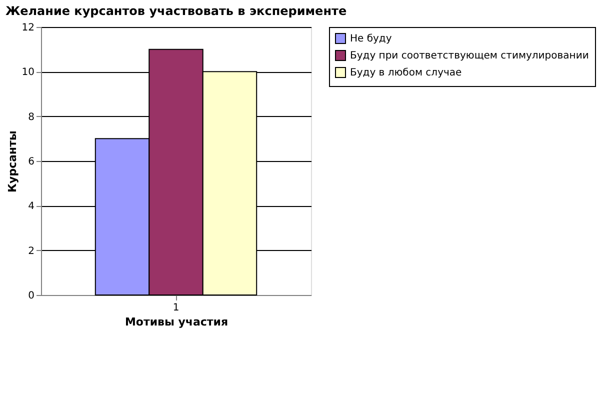 The image size is (604, 407). I want to click on y-tick-label: 2, so click(31, 251).